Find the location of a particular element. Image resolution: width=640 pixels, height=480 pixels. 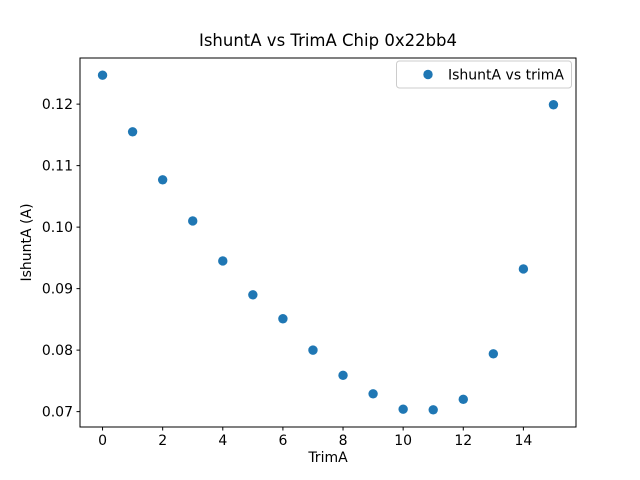

y-tick-label: 0.07 is located at coordinates (57, 413).